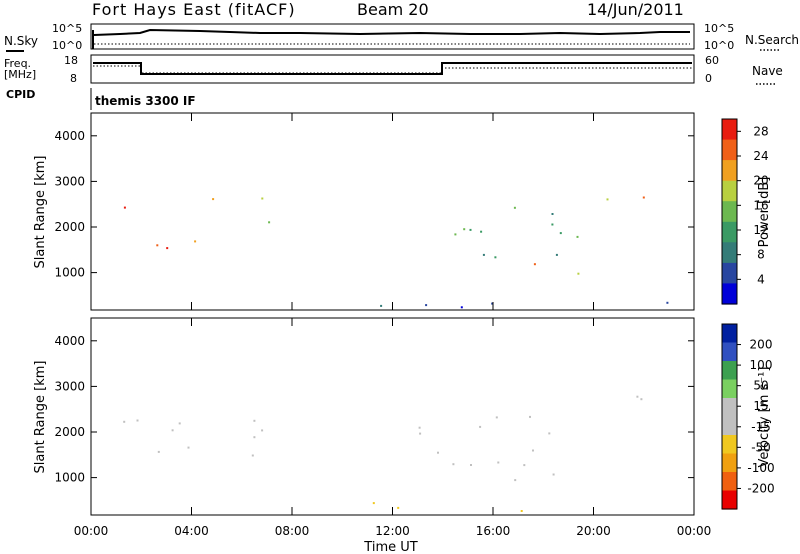  I want to click on freq-panel-frame, so click(392, 69).